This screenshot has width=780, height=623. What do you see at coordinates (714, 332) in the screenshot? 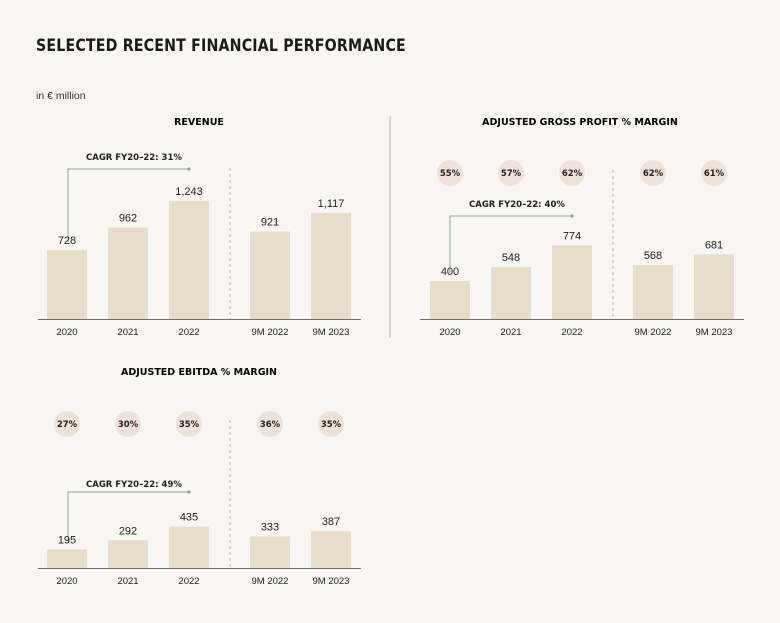
I see `gross-profit-tick-label-4: 9M 2023` at bounding box center [714, 332].